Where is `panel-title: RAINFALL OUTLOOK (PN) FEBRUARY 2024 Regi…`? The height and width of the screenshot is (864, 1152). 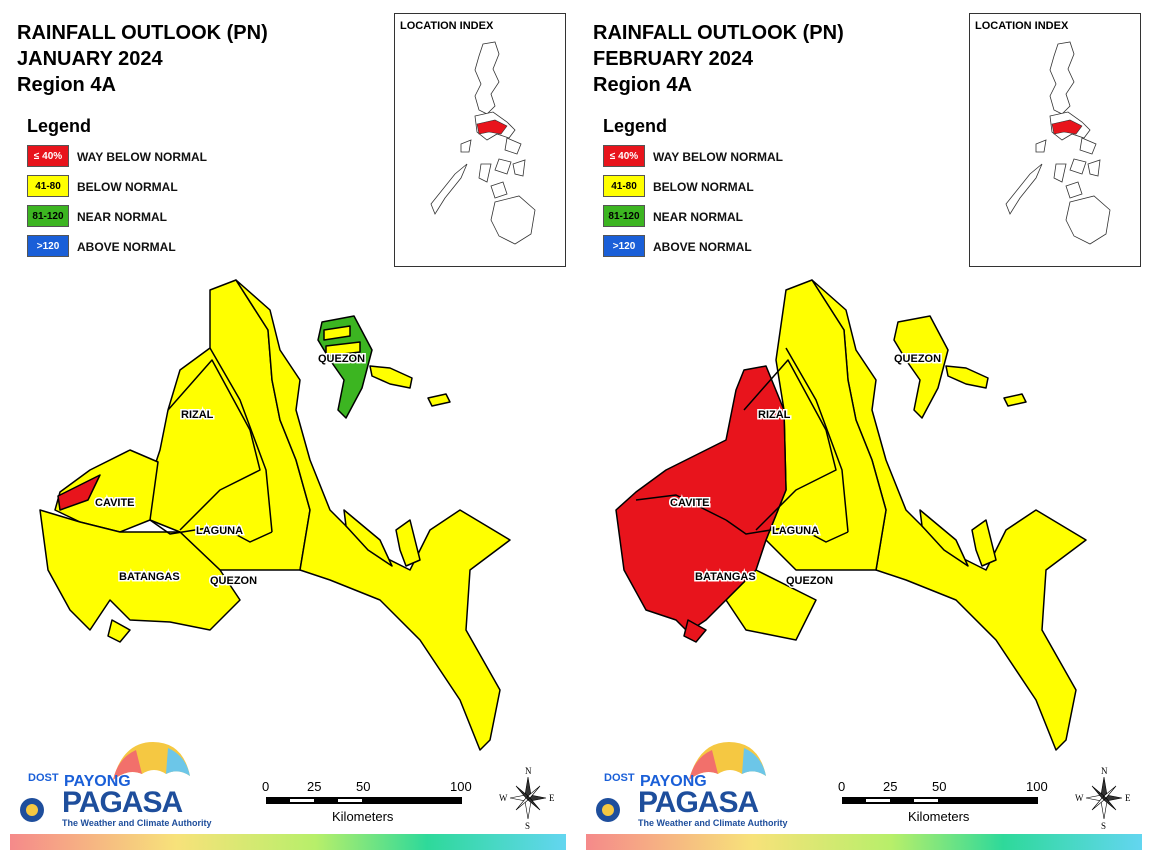
panel-title: RAINFALL OUTLOOK (PN) FEBRUARY 2024 Regi… is located at coordinates (718, 59).